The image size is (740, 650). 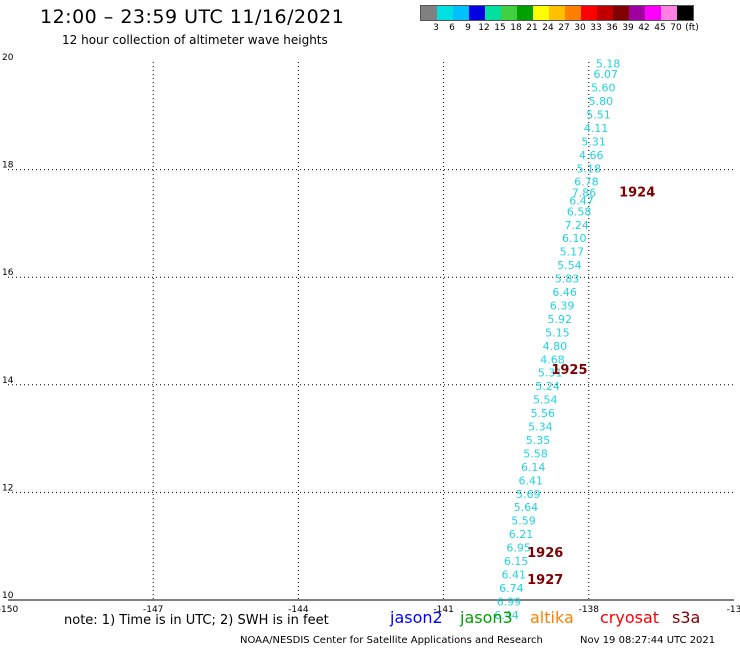 I want to click on wave-height-point: 6.95, so click(x=518, y=548).